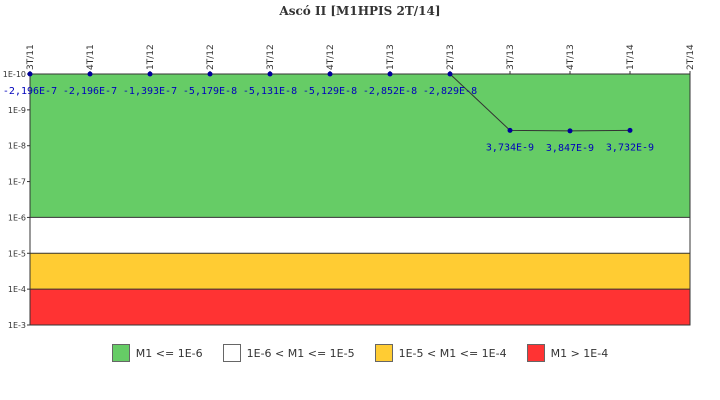  Describe the element at coordinates (211, 57) in the screenshot. I see `x-tick-label: 2T/12` at that location.